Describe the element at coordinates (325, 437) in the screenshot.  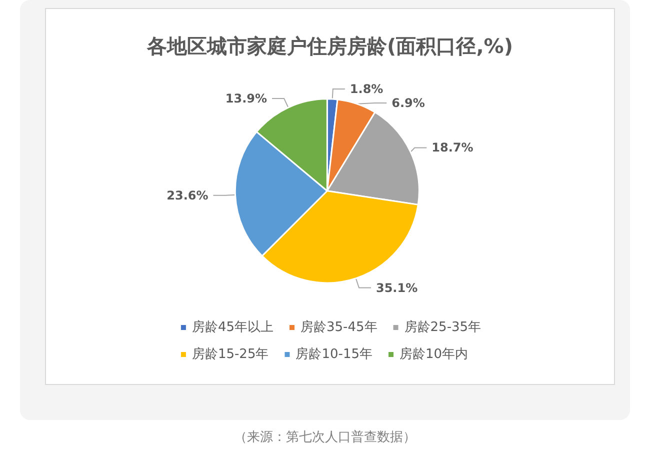
I see `text: （来源：第七次人口普查数据）` at that location.